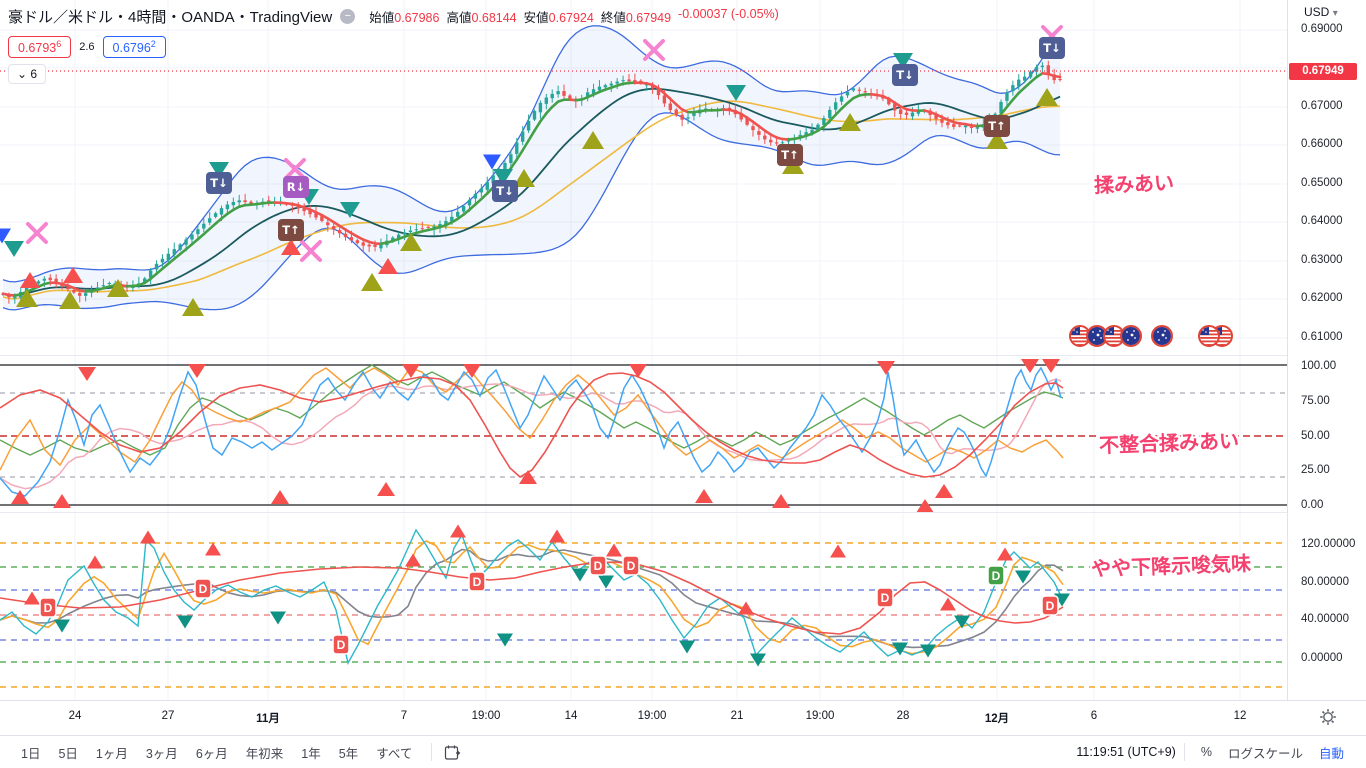 The width and height of the screenshot is (1366, 768). I want to click on price-tick-label: 0.62000, so click(1322, 298).